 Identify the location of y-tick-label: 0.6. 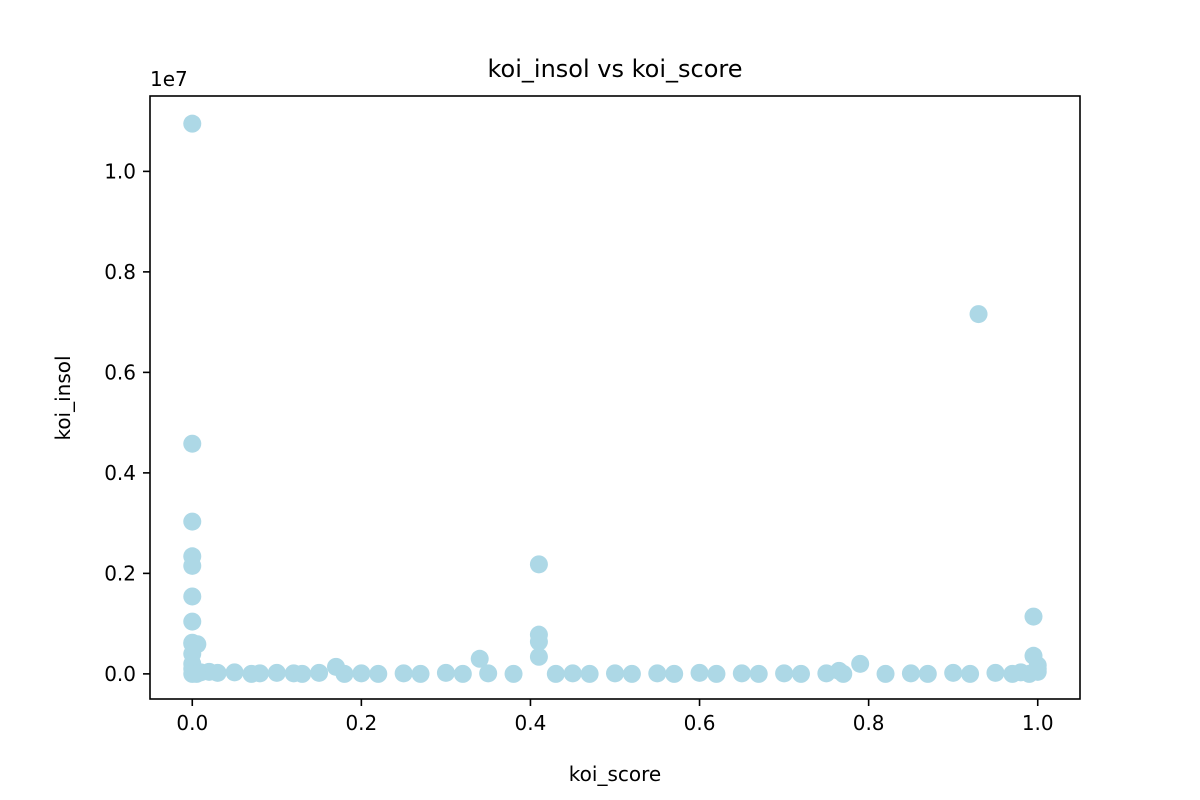
(120, 372).